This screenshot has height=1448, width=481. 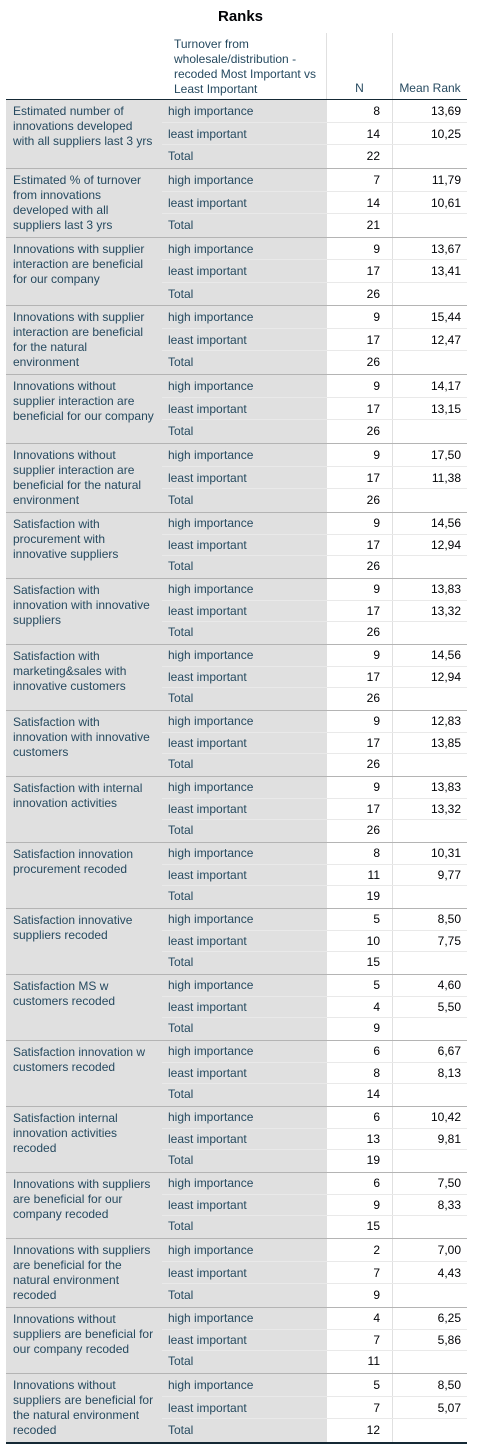 What do you see at coordinates (359, 853) in the screenshot?
I see `n-cell: 8` at bounding box center [359, 853].